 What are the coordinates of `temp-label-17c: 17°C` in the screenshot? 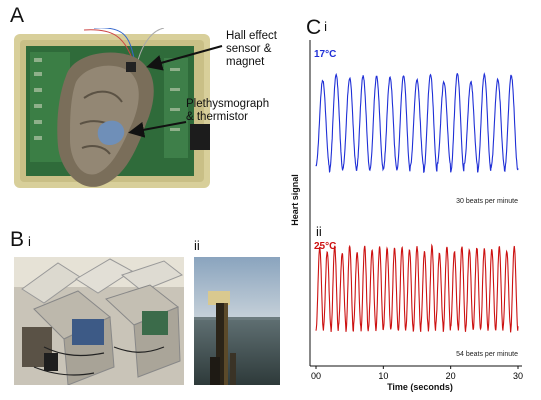 It's located at (325, 54).